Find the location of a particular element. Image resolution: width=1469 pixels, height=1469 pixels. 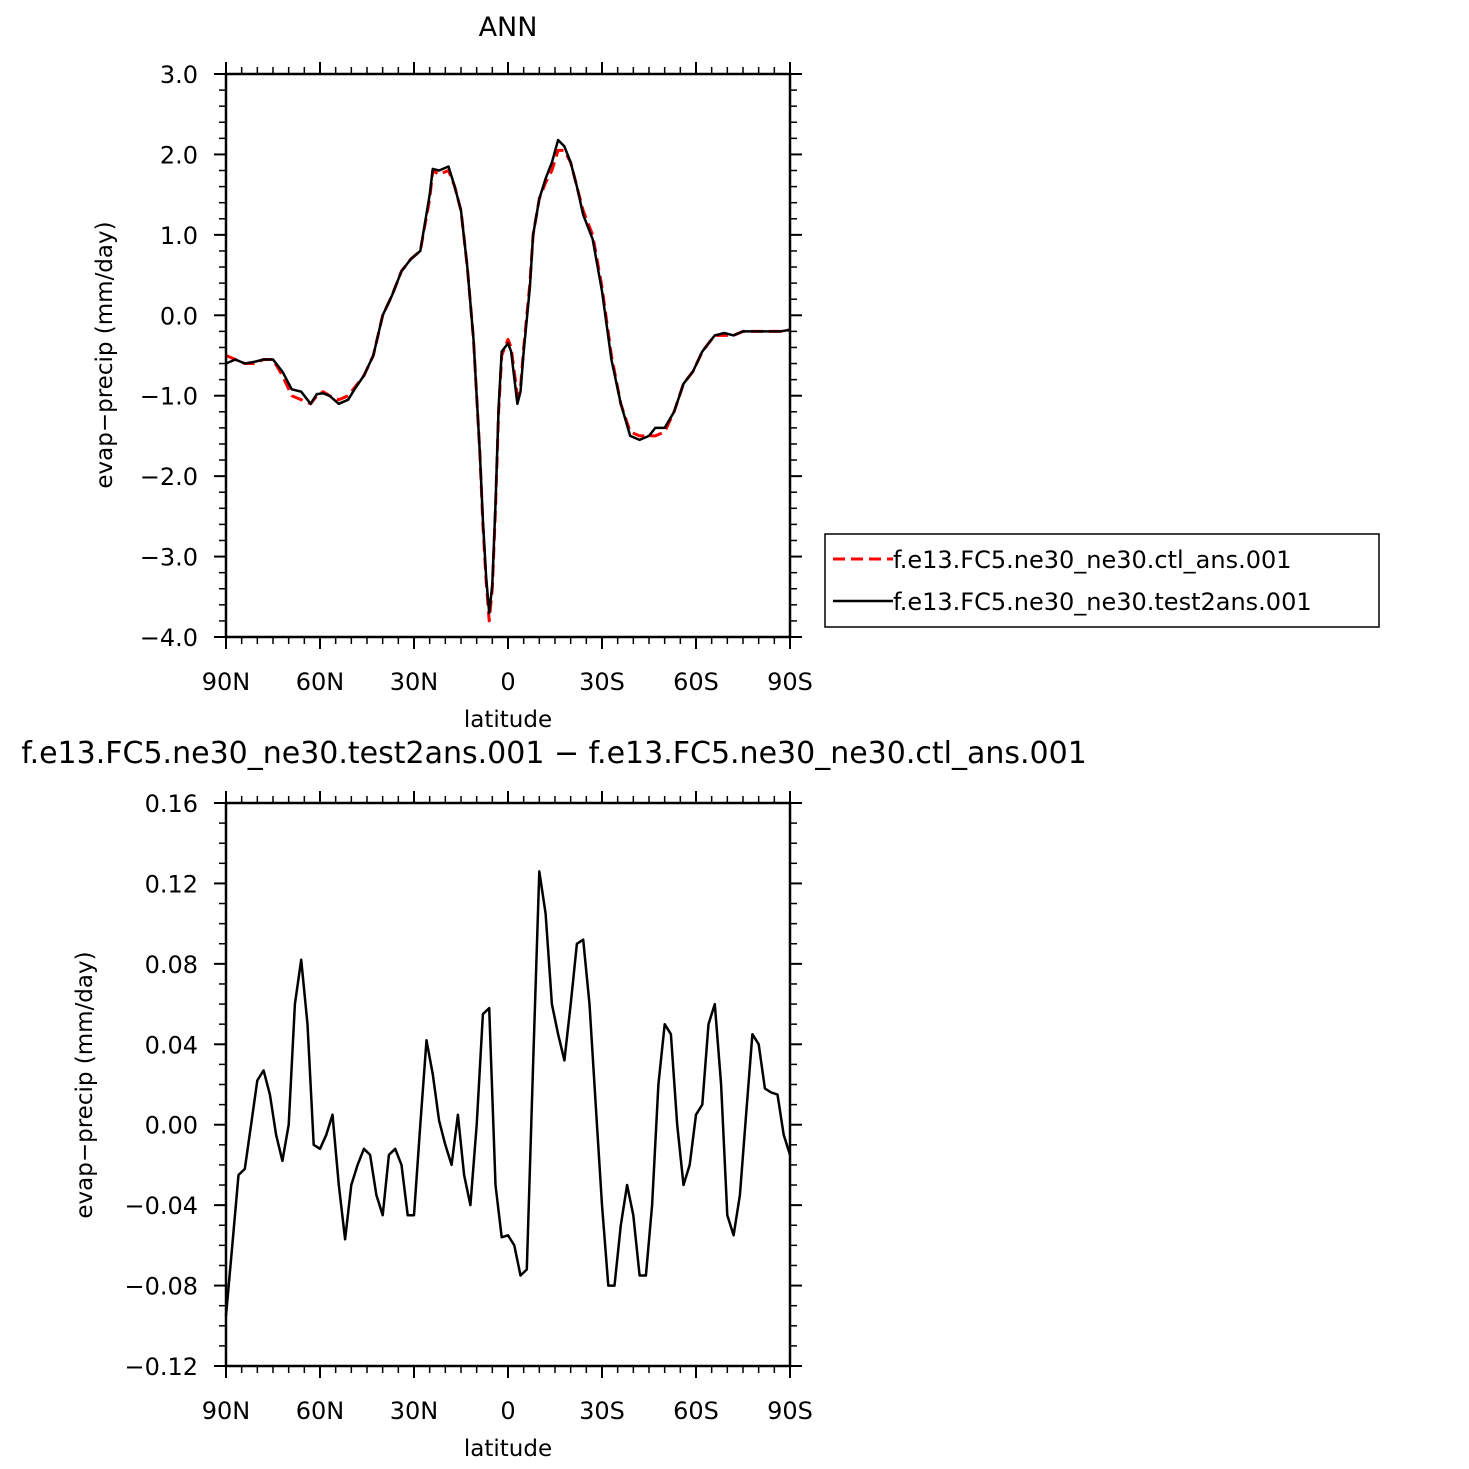

y-tick-label: 0.12 is located at coordinates (171, 884).